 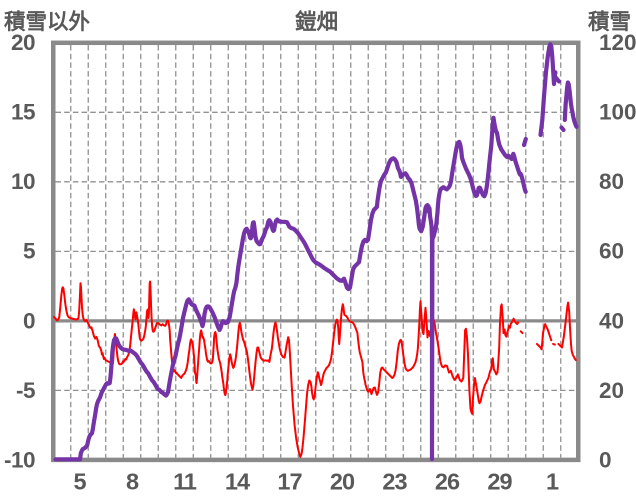 I want to click on svg-text: 60, so click(x=611, y=251).